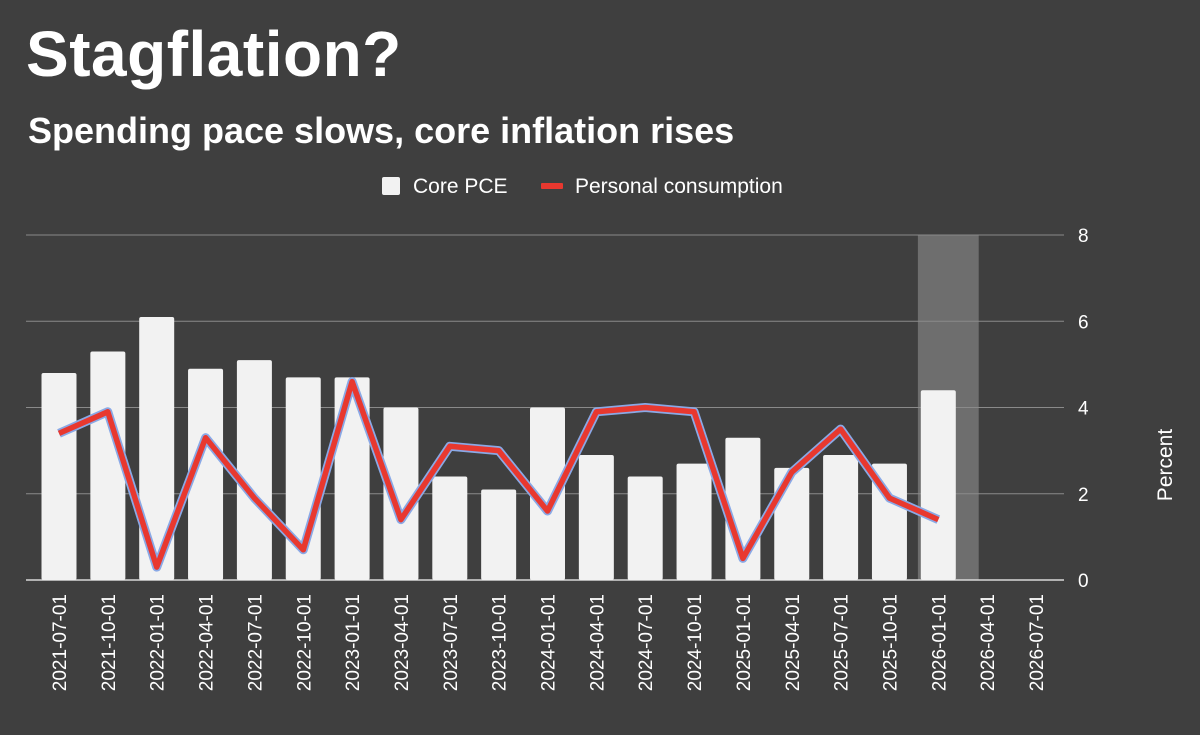 The height and width of the screenshot is (735, 1200). I want to click on legend: Core PCE Personal consumption, so click(582, 186).